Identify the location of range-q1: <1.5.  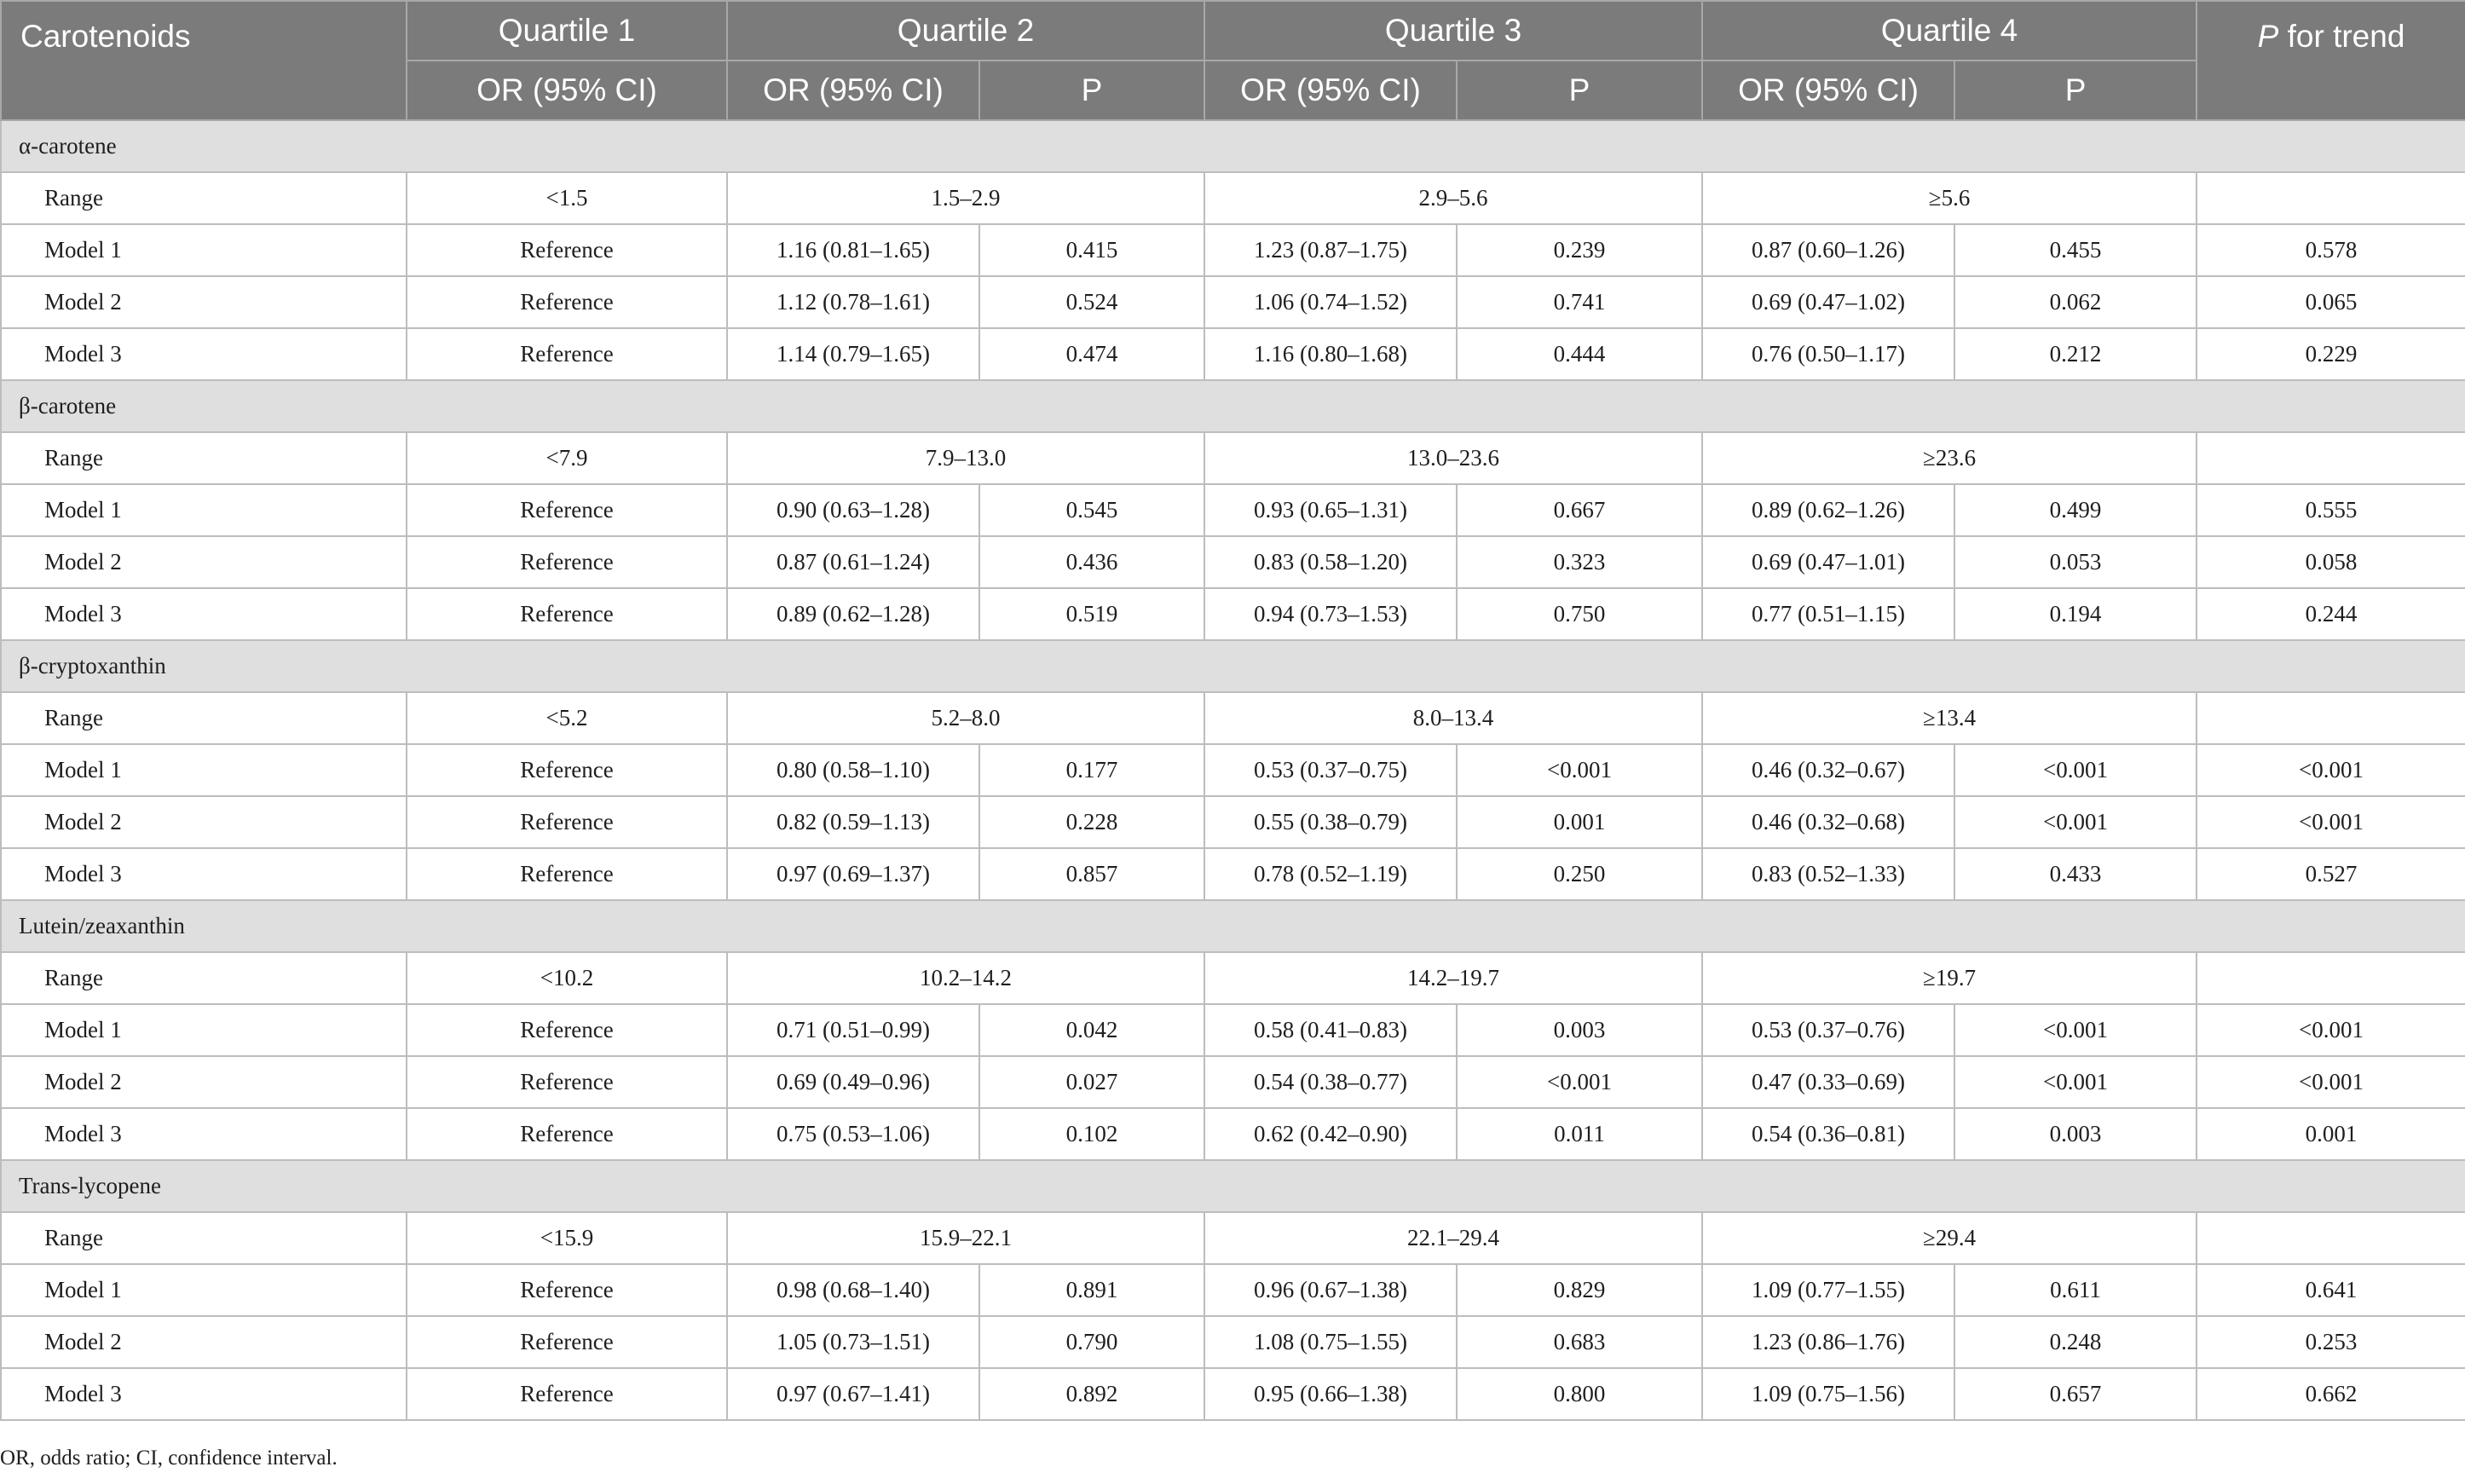
(567, 198).